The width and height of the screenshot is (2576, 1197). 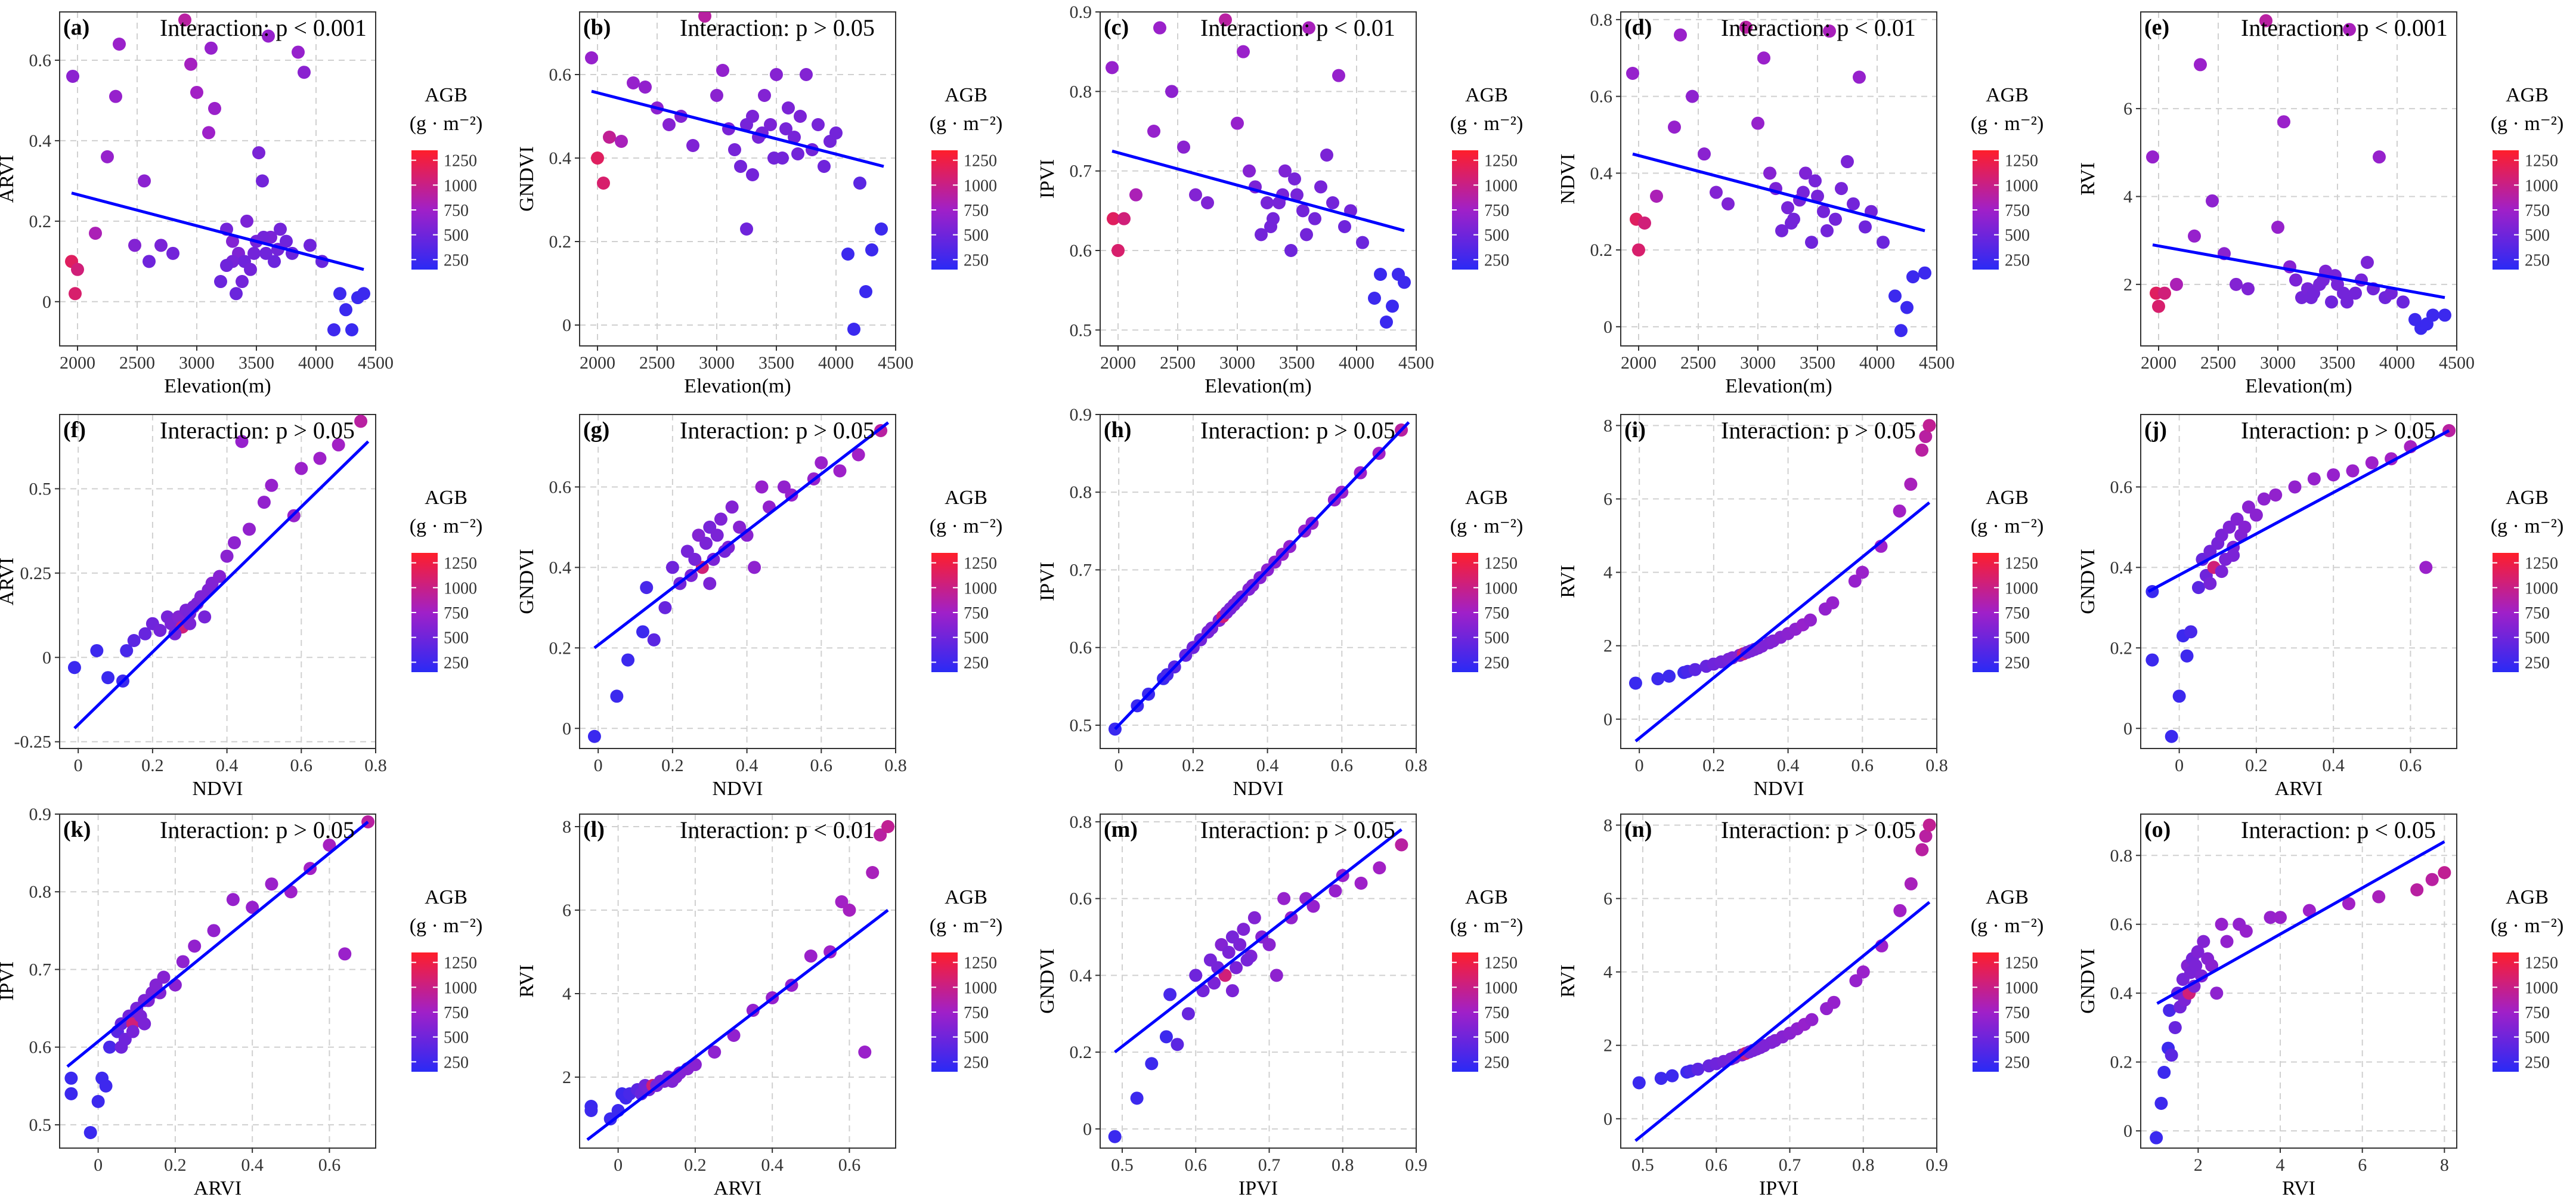 I want to click on x-tick-label: 4500, so click(x=1416, y=363).